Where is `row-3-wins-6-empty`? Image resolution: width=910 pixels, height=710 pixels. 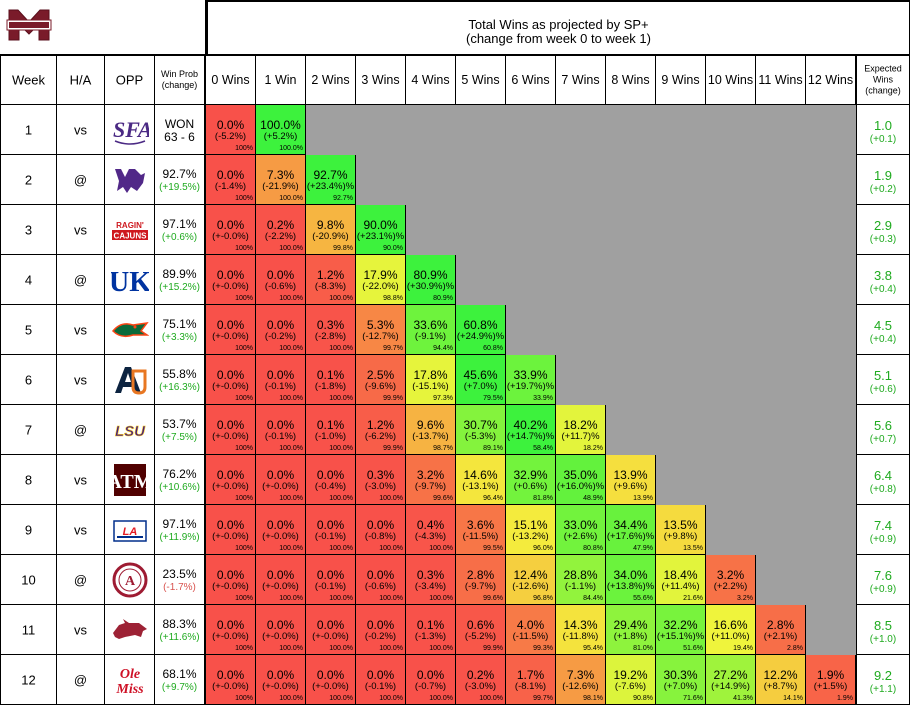 row-3-wins-6-empty is located at coordinates (531, 230).